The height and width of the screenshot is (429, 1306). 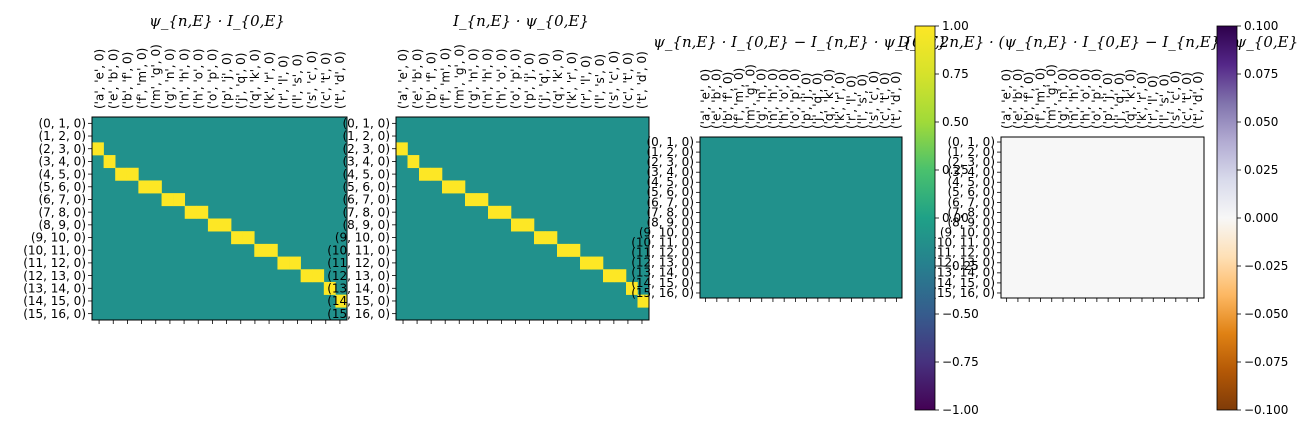 What do you see at coordinates (851, 102) in the screenshot?
I see `x-tick-label: ('r', 'l', 0)` at bounding box center [851, 102].